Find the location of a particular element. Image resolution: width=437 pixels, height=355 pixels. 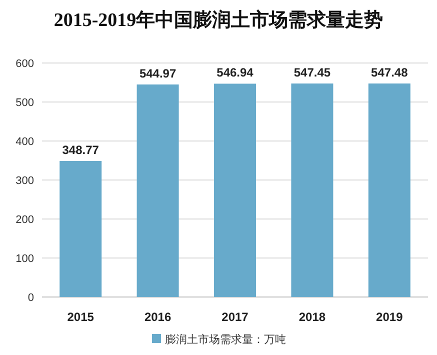

data-label: 547.45 is located at coordinates (312, 72).